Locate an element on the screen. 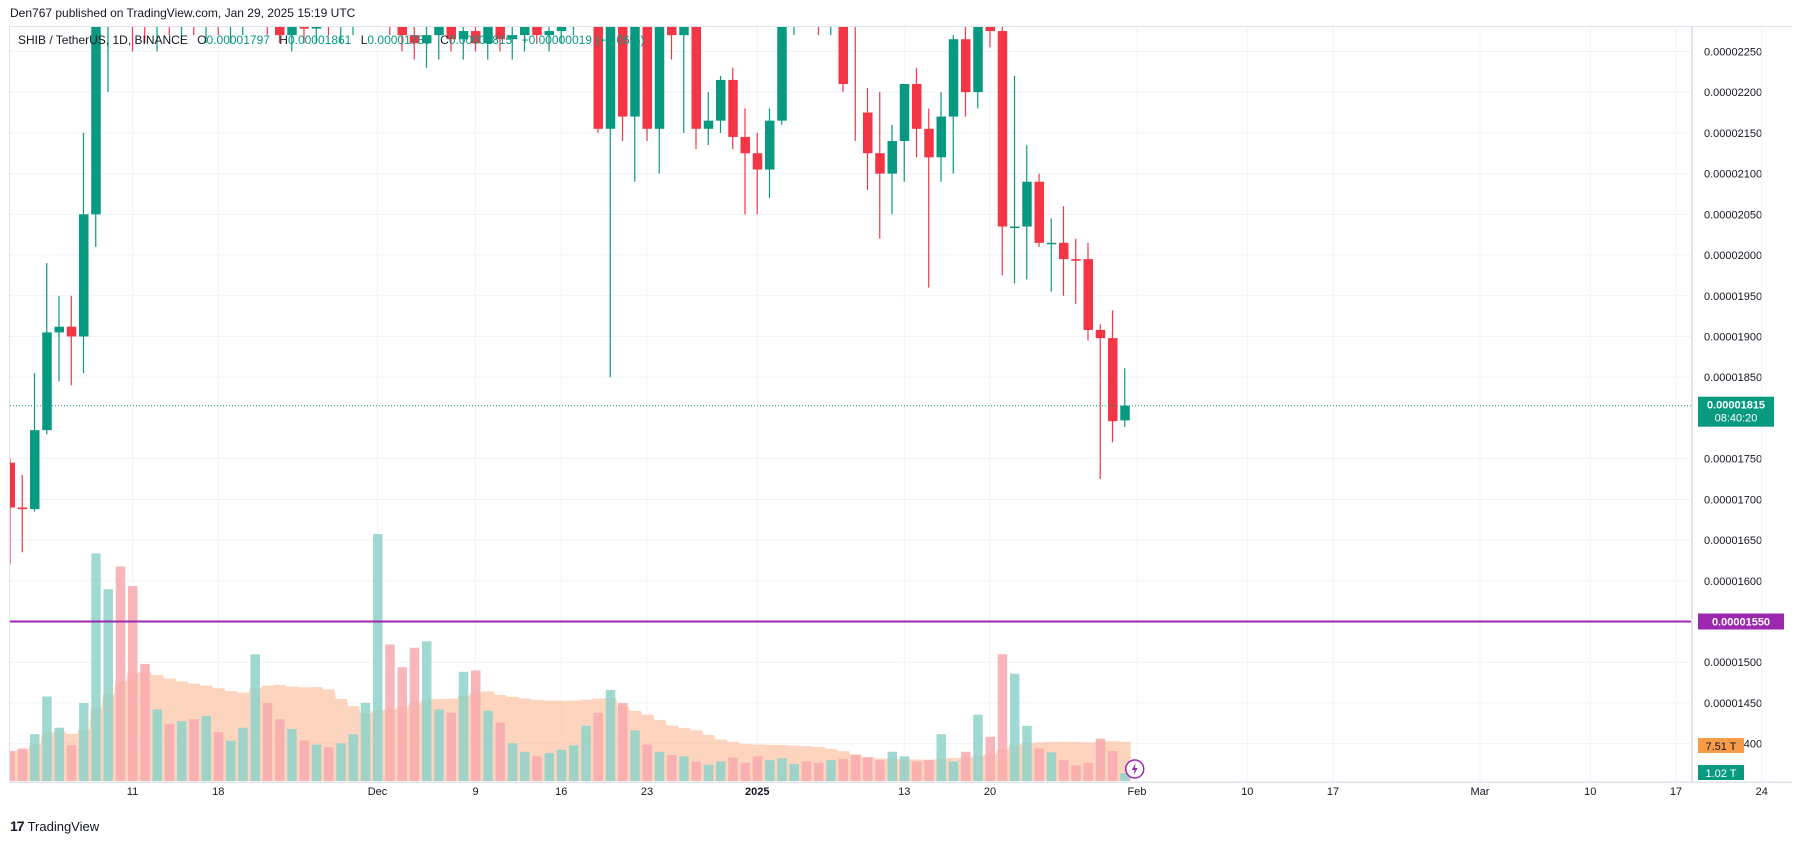 The image size is (1794, 844). price-tick-label: 0.00002200 is located at coordinates (1733, 93).